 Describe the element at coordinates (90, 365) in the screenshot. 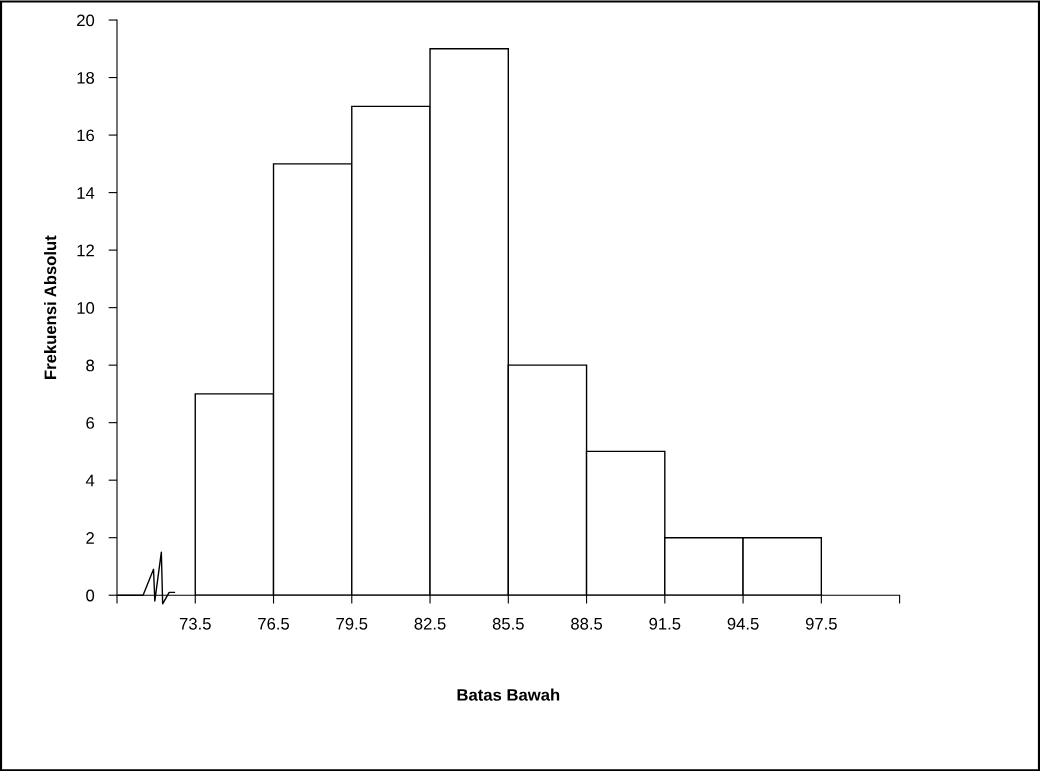

I see `y-tick-label: 8` at that location.